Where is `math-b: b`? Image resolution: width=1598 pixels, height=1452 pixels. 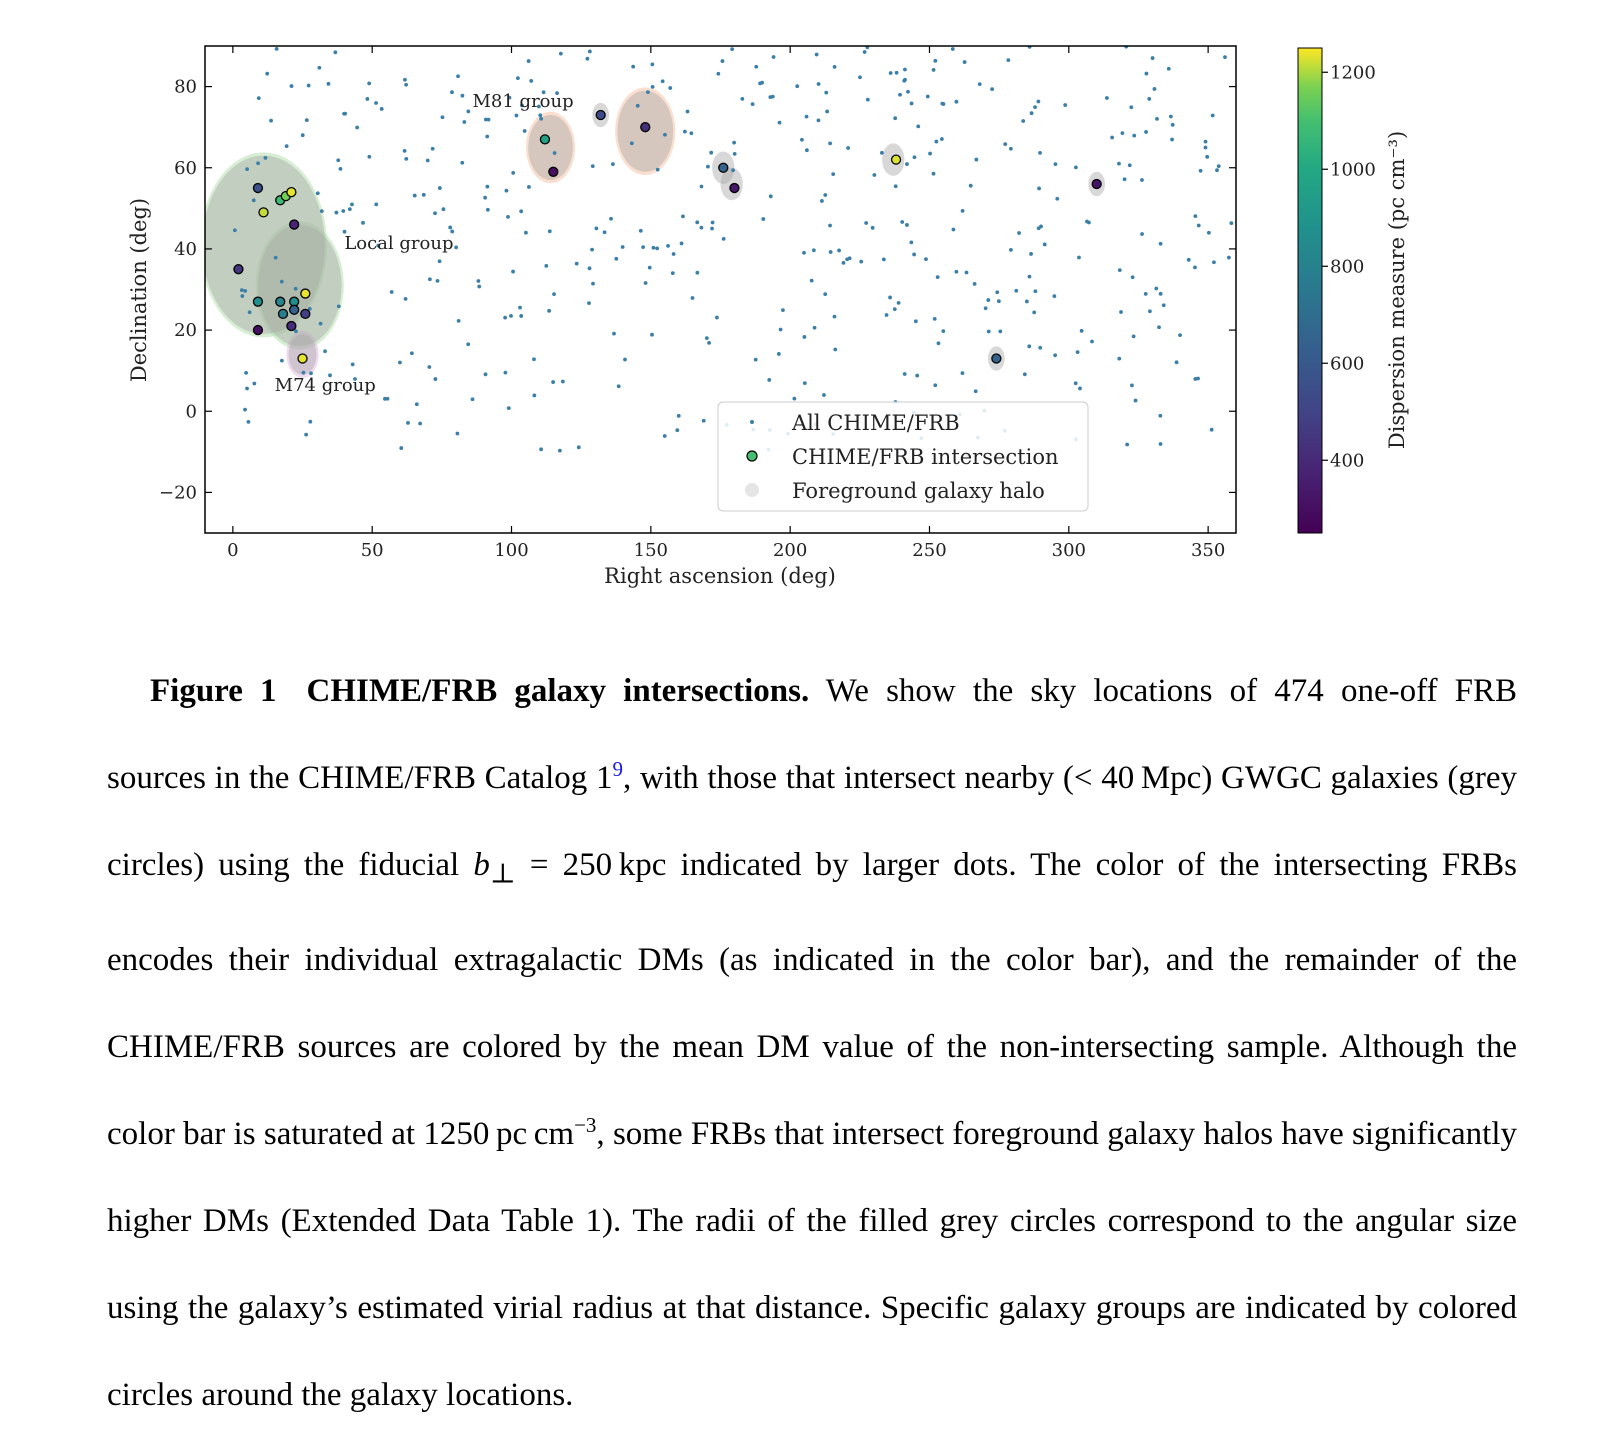
math-b: b is located at coordinates (481, 865).